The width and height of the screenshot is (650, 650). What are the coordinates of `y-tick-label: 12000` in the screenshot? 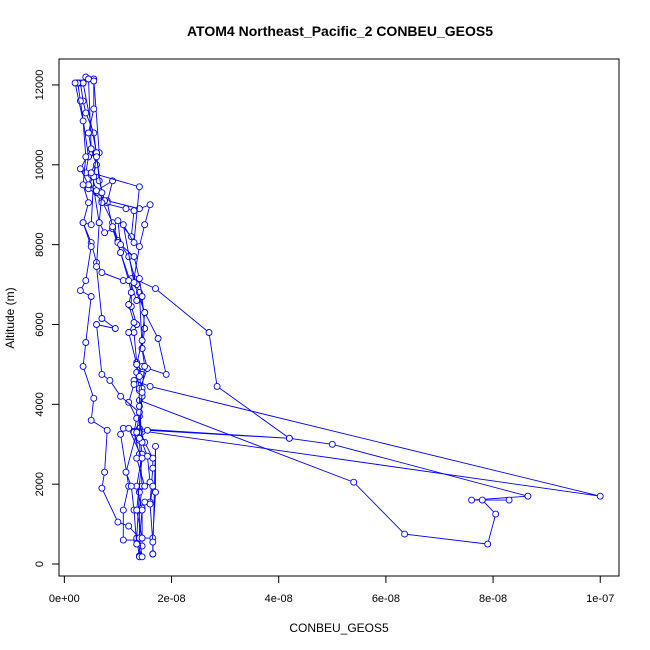 It's located at (40, 85).